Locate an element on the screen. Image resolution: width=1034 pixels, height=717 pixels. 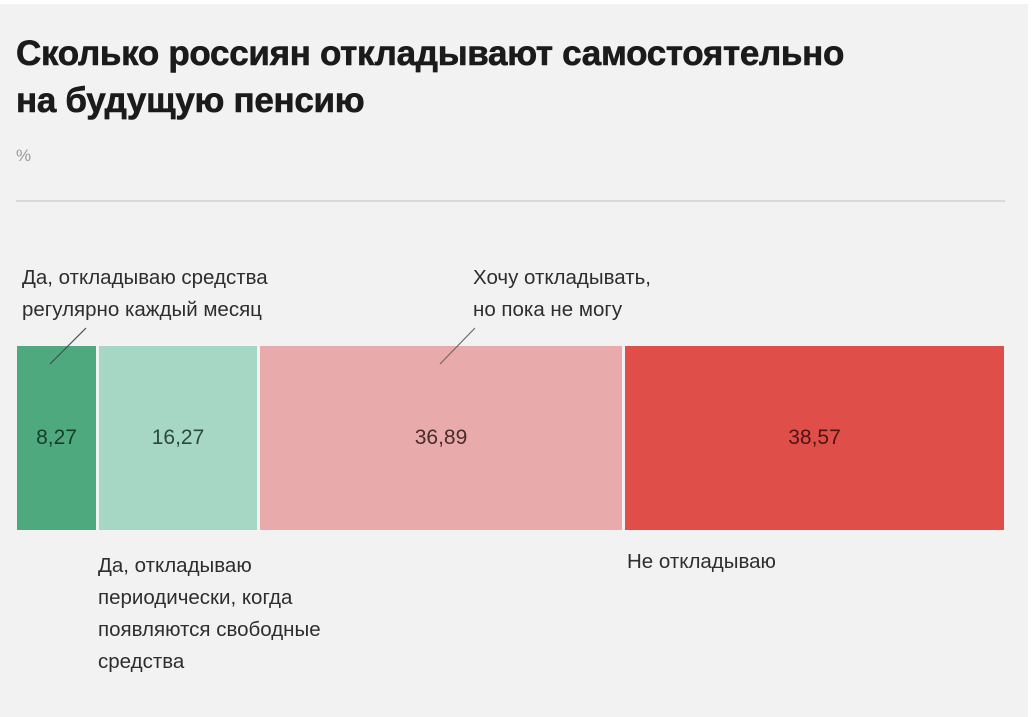
chart-title-line-2: на будущую пенсию is located at coordinates (190, 101).